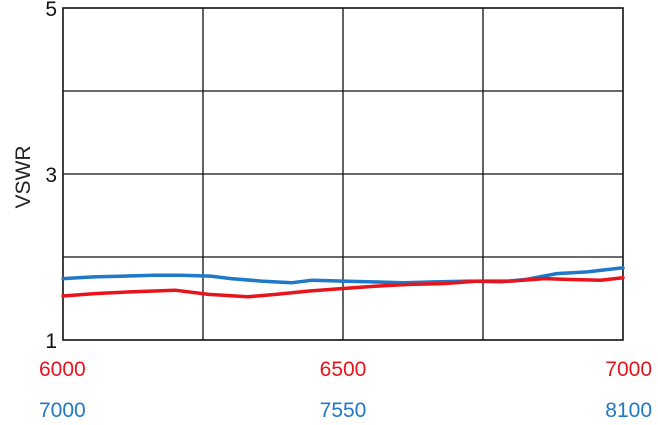 This screenshot has width=658, height=425. I want to click on x-tick-label: 6500, so click(343, 369).